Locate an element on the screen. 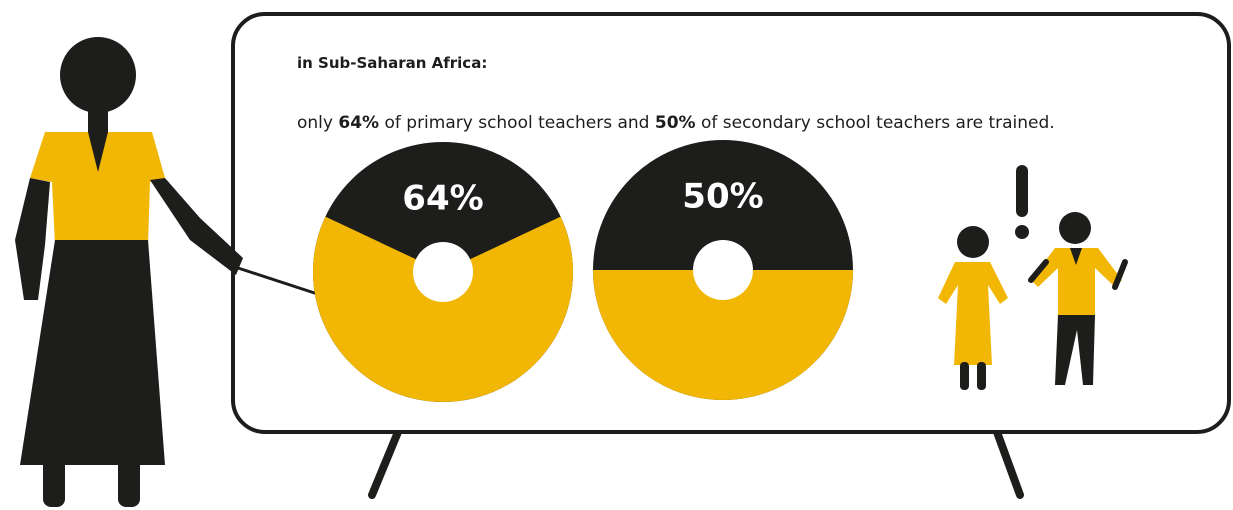 This screenshot has width=1233, height=510. text: only is located at coordinates (318, 123).